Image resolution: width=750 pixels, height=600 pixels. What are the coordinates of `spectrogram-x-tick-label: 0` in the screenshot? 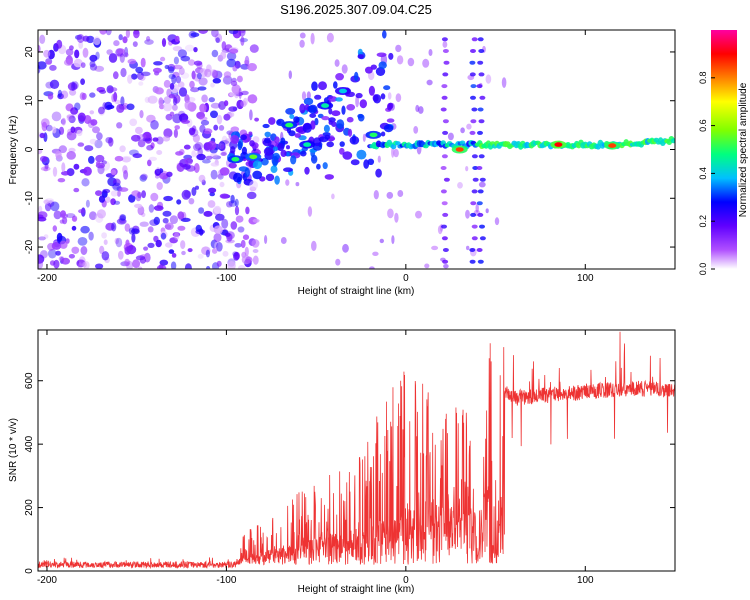 It's located at (406, 278).